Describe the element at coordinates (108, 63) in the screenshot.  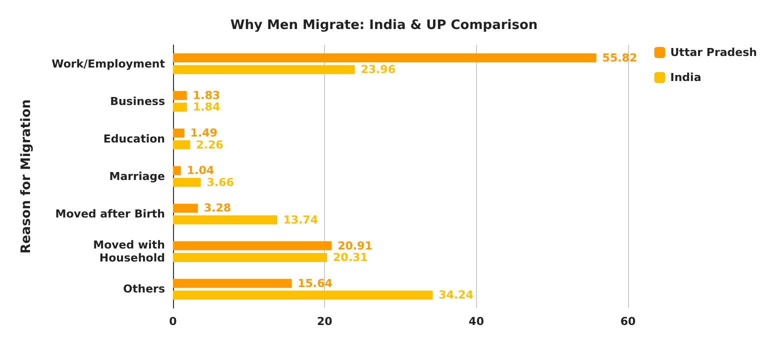
I see `y-tick-label: Work/Employment` at that location.